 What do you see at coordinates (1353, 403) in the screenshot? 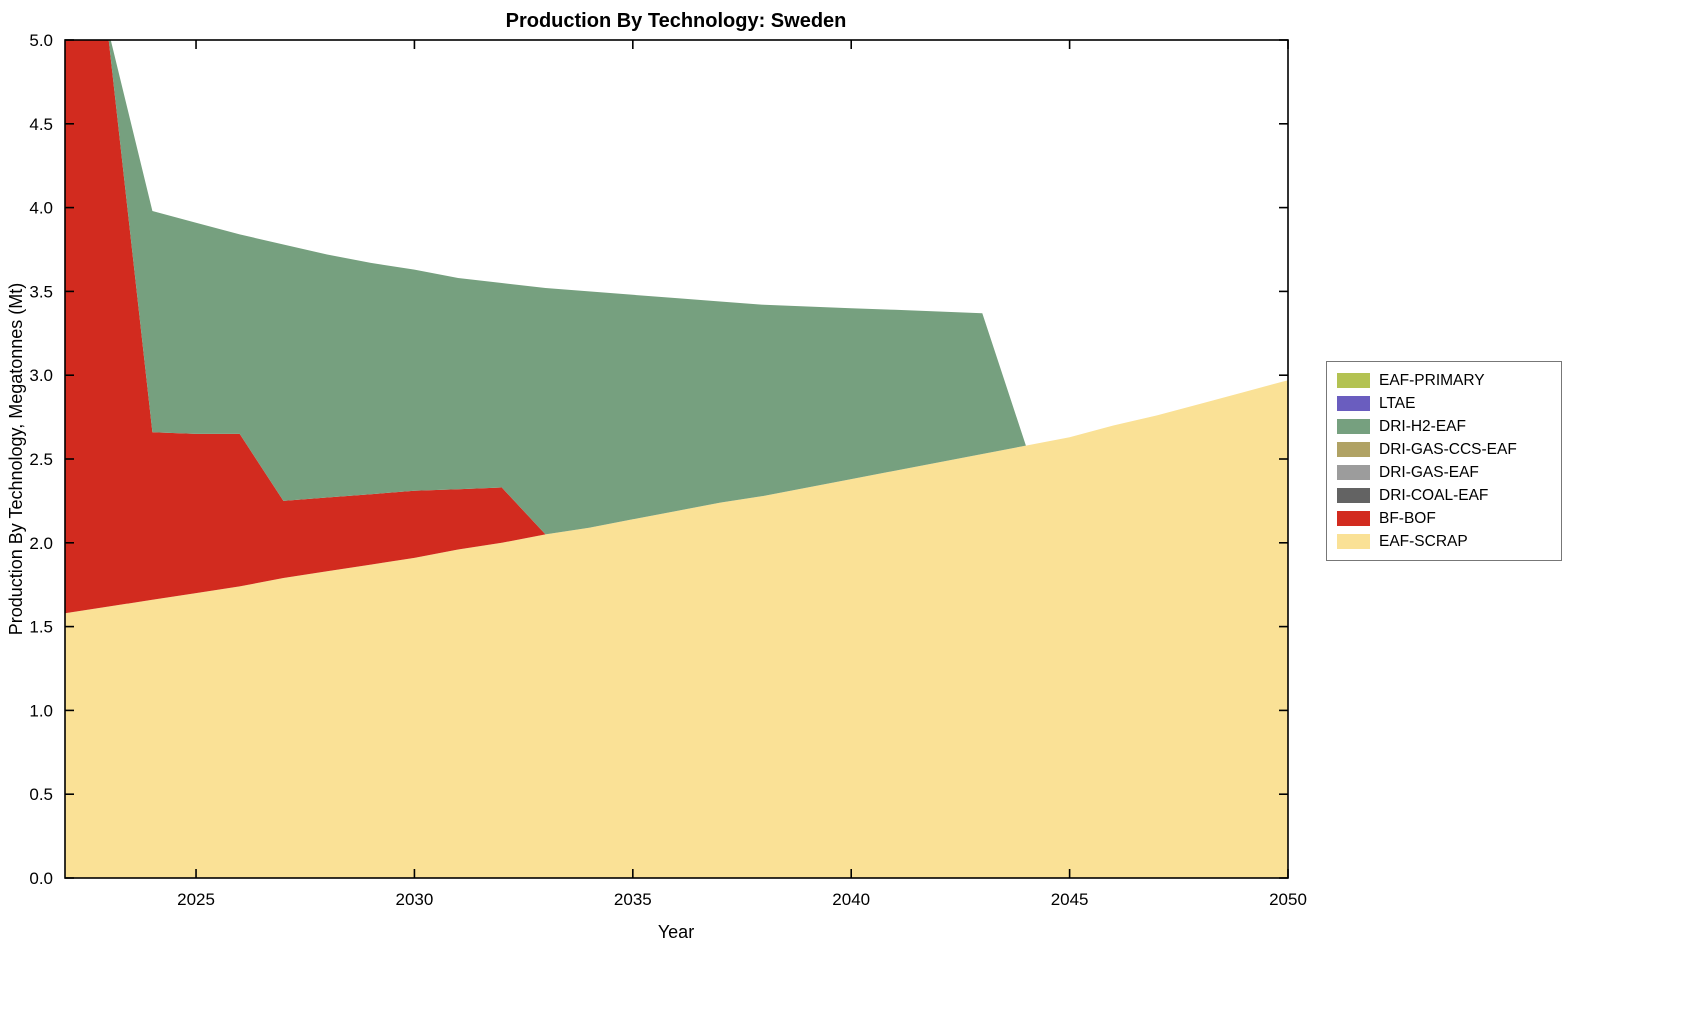
I see `legend-swatch-ltae` at bounding box center [1353, 403].